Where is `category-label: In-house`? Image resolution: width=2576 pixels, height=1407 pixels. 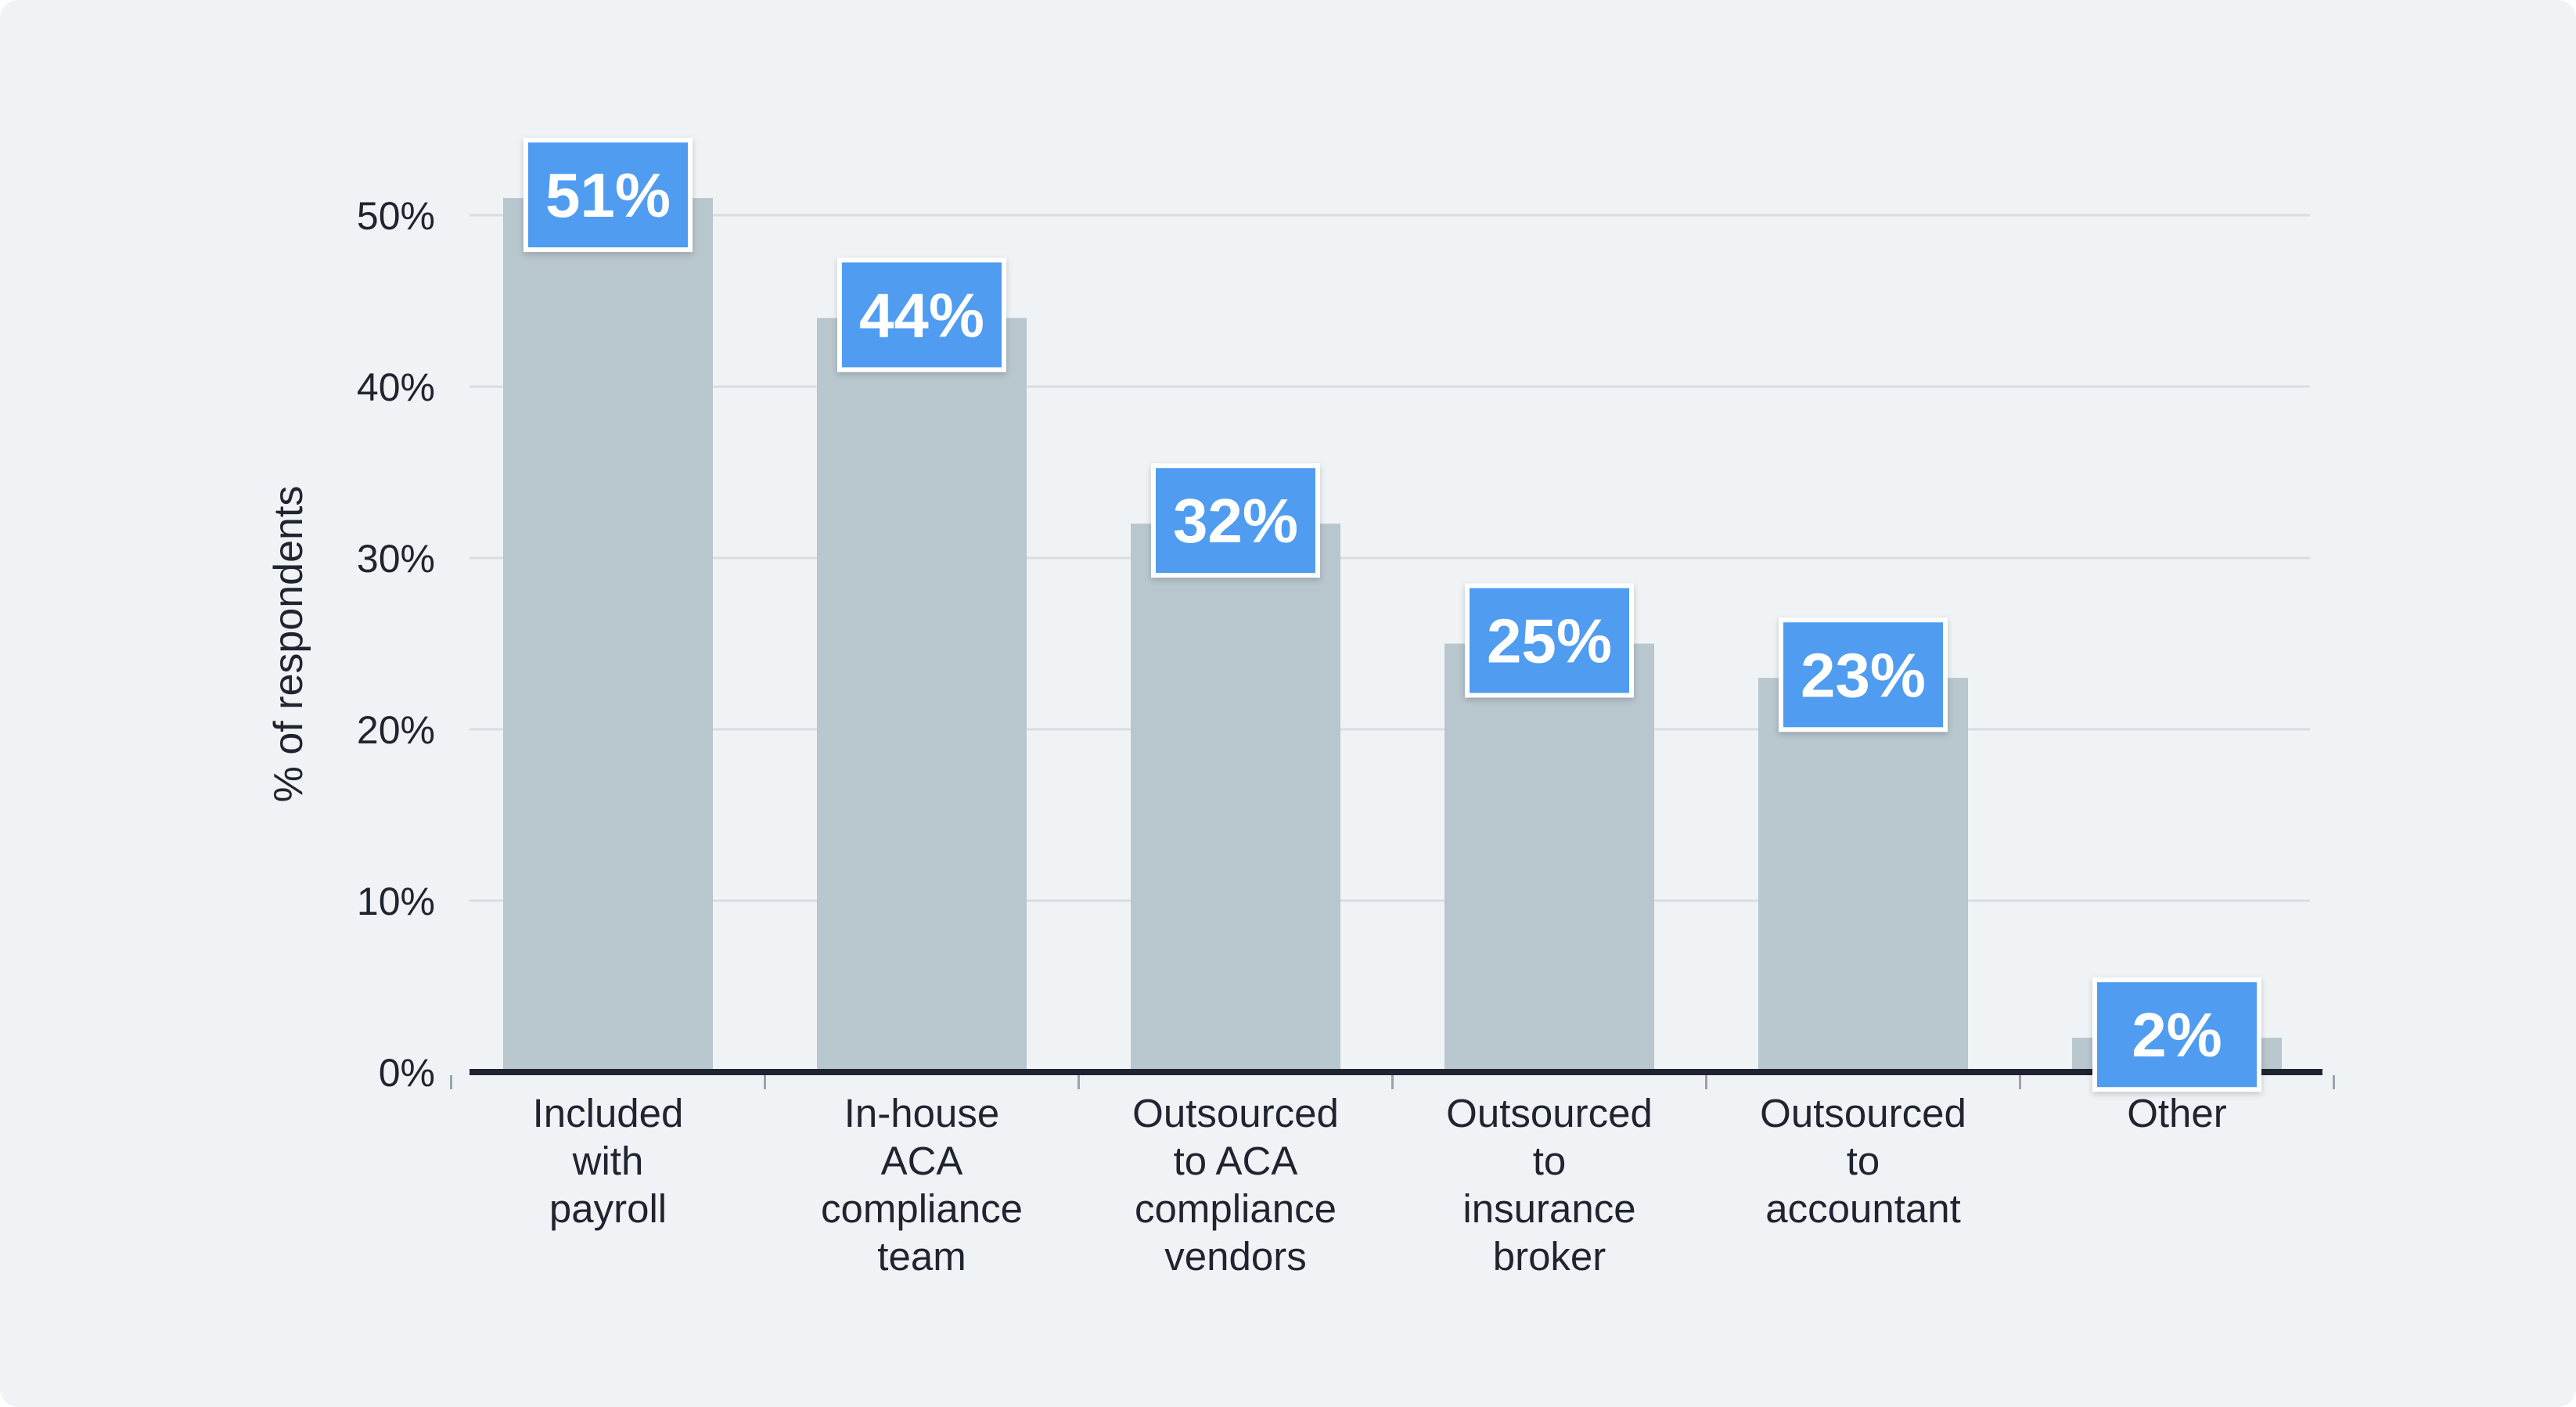 category-label: In-house is located at coordinates (921, 1113).